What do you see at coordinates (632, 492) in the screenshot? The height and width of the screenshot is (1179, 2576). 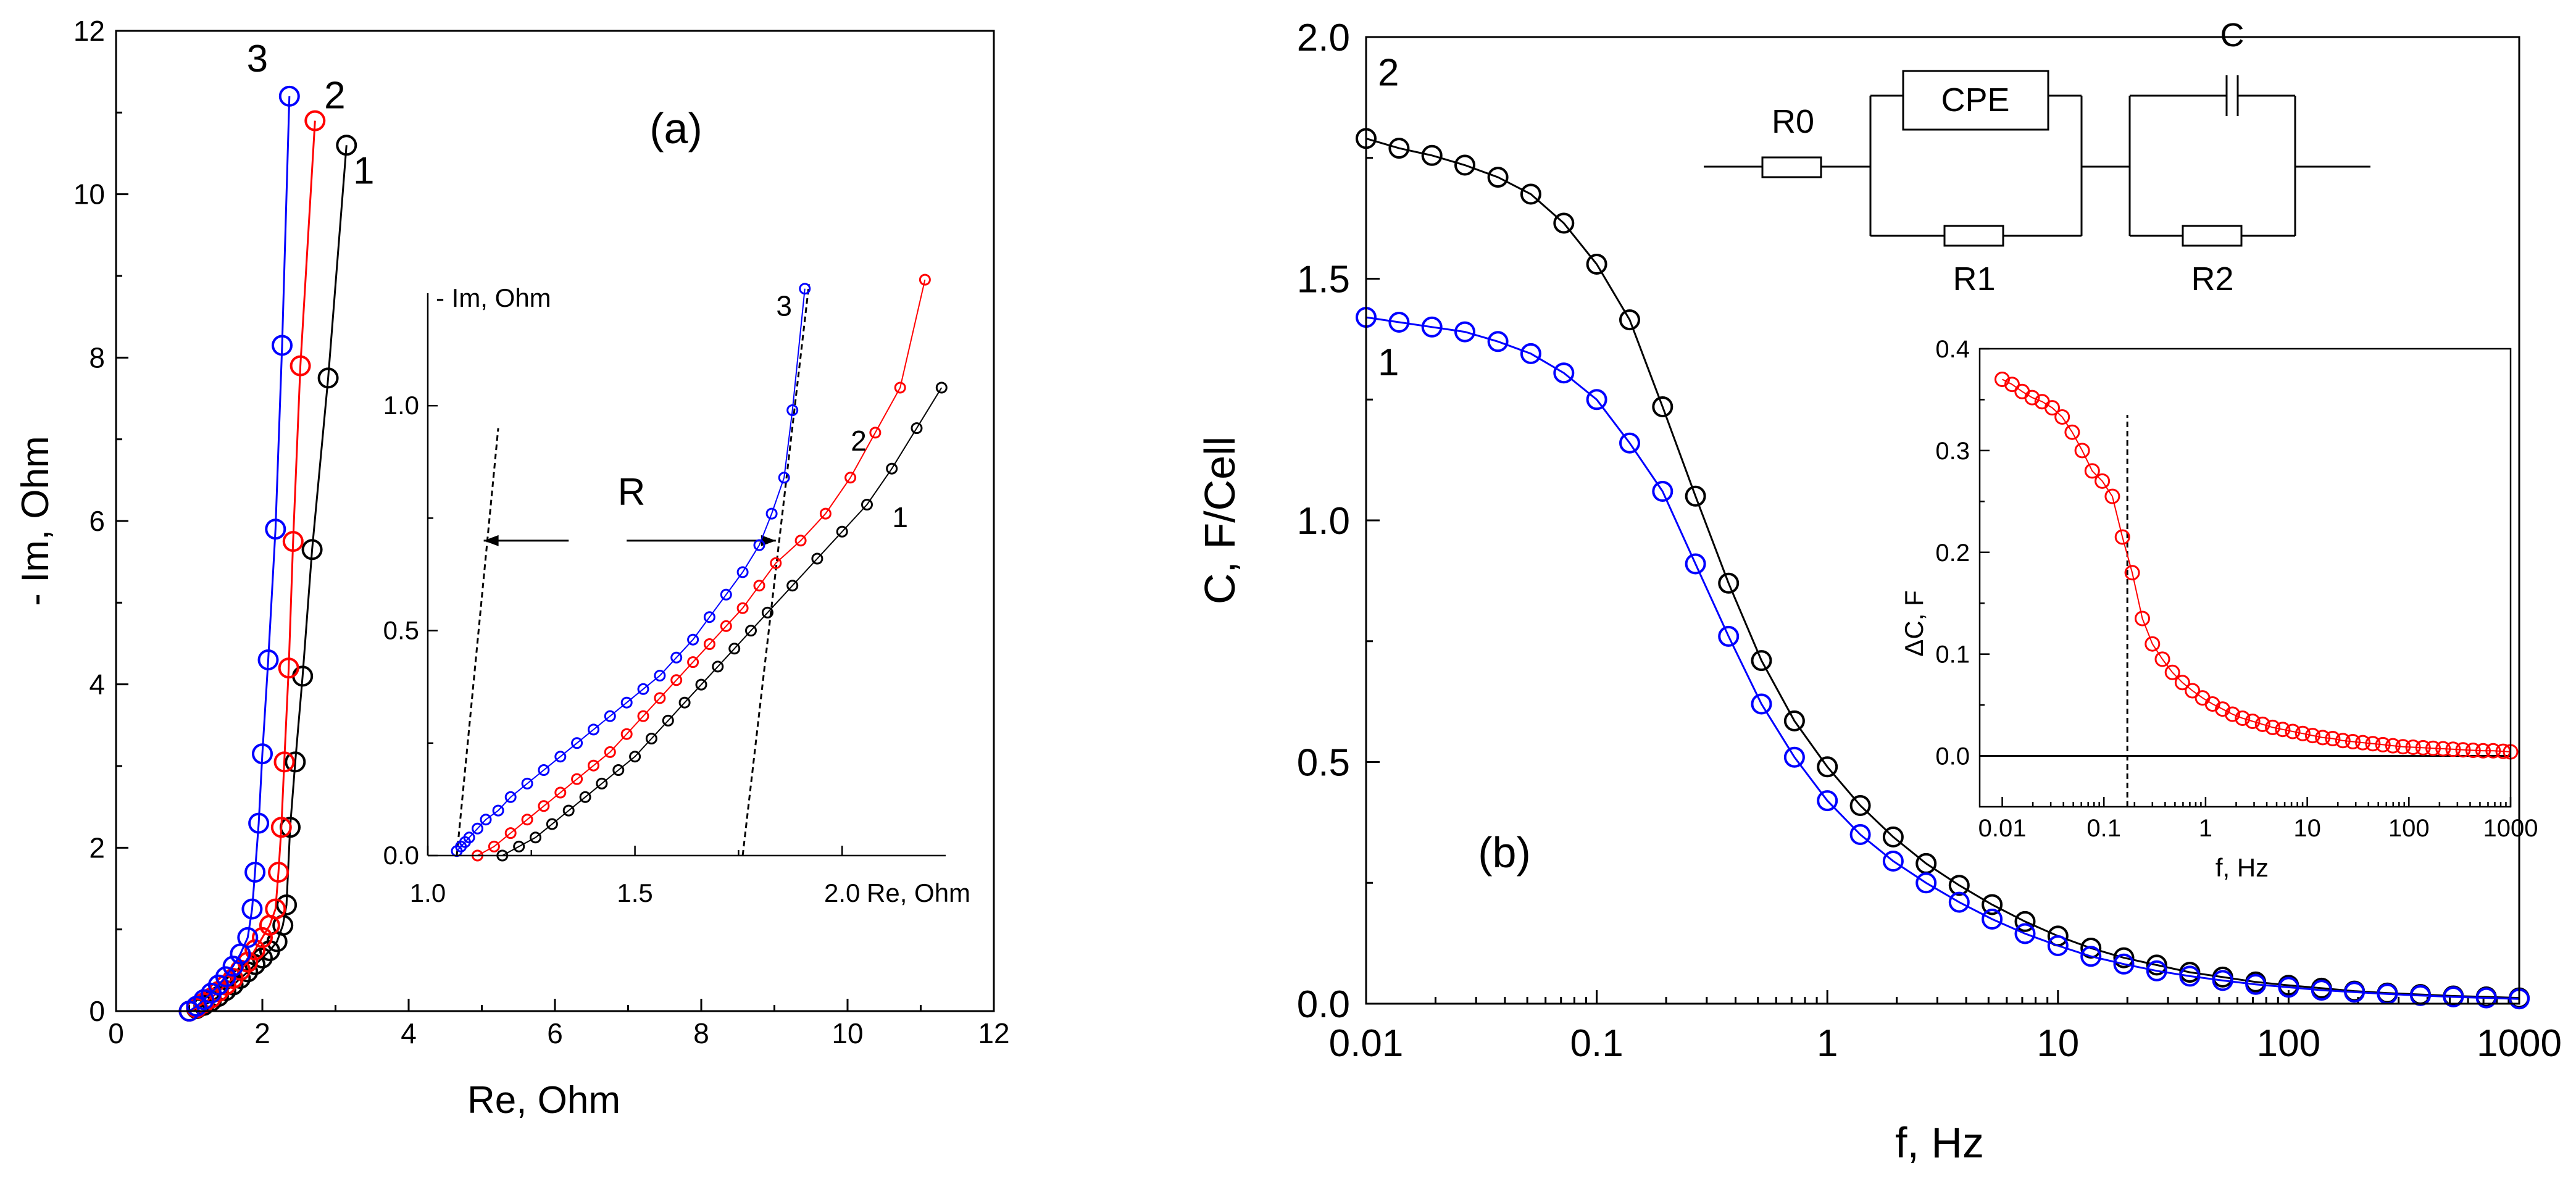 I see `panel-a-inset-annotation-r: R` at bounding box center [632, 492].